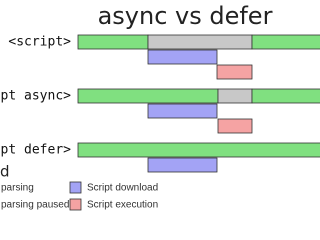 This screenshot has height=240, width=320. What do you see at coordinates (36, 150) in the screenshot?
I see `row-label: pt defer>` at bounding box center [36, 150].